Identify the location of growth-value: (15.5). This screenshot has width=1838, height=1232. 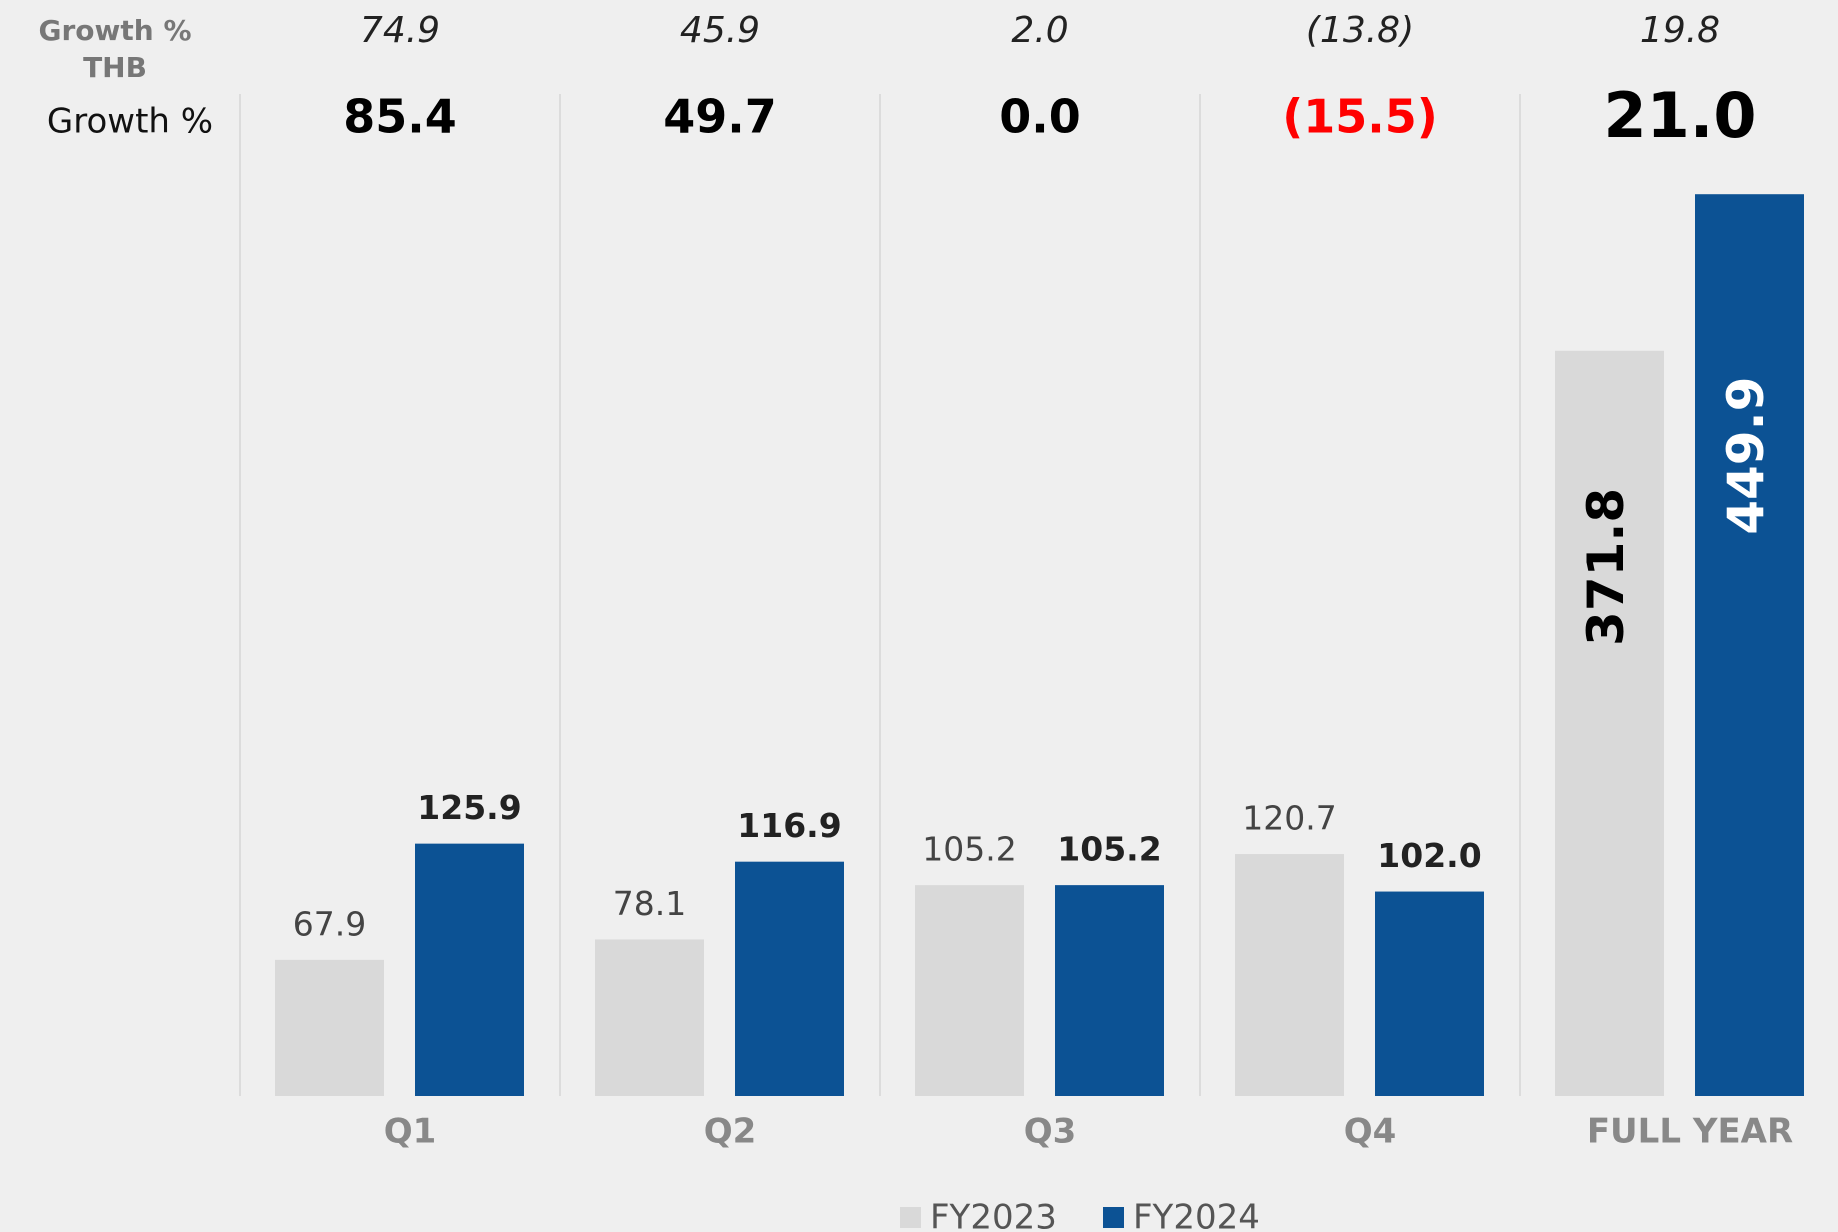
(1360, 117).